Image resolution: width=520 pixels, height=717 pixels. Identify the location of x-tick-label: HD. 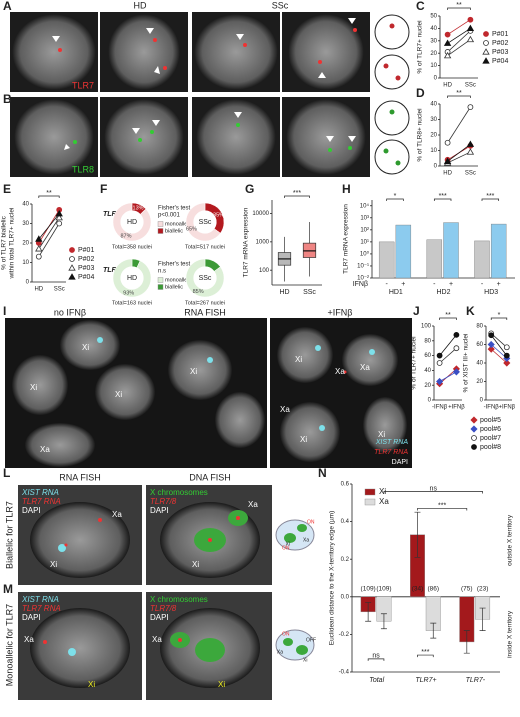
(447, 86).